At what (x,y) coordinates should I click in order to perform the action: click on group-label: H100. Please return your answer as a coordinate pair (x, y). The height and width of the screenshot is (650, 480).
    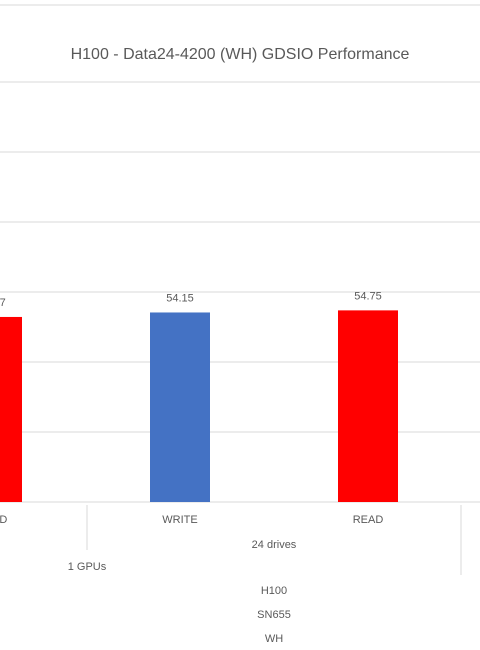
    Looking at the image, I should click on (274, 591).